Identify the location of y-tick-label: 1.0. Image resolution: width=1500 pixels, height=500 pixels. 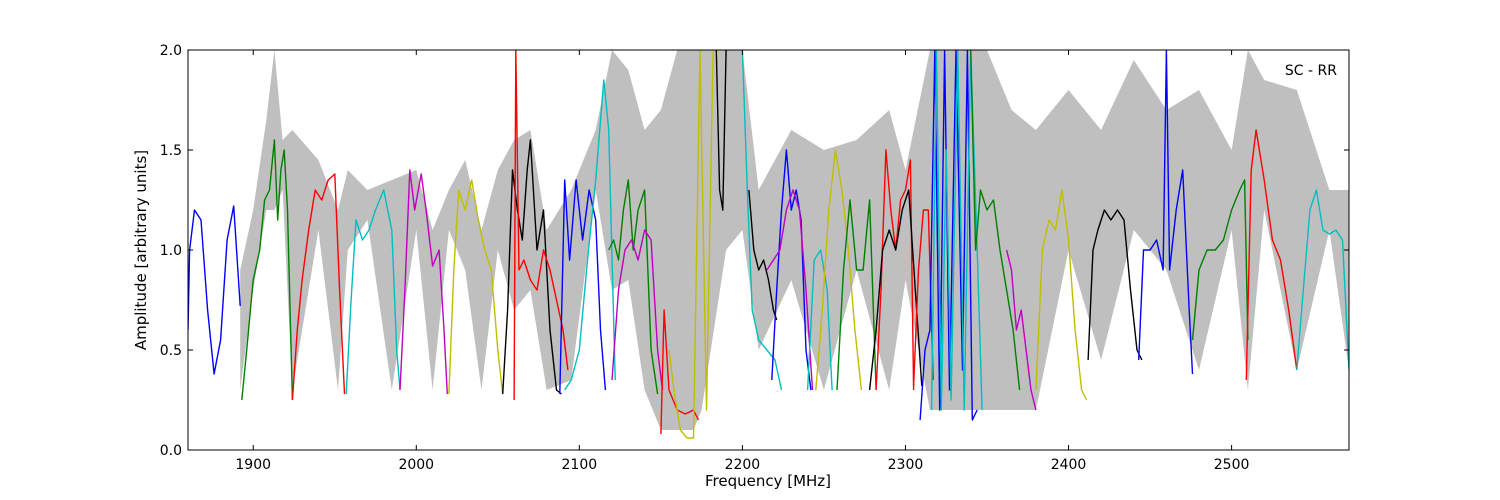
(171, 251).